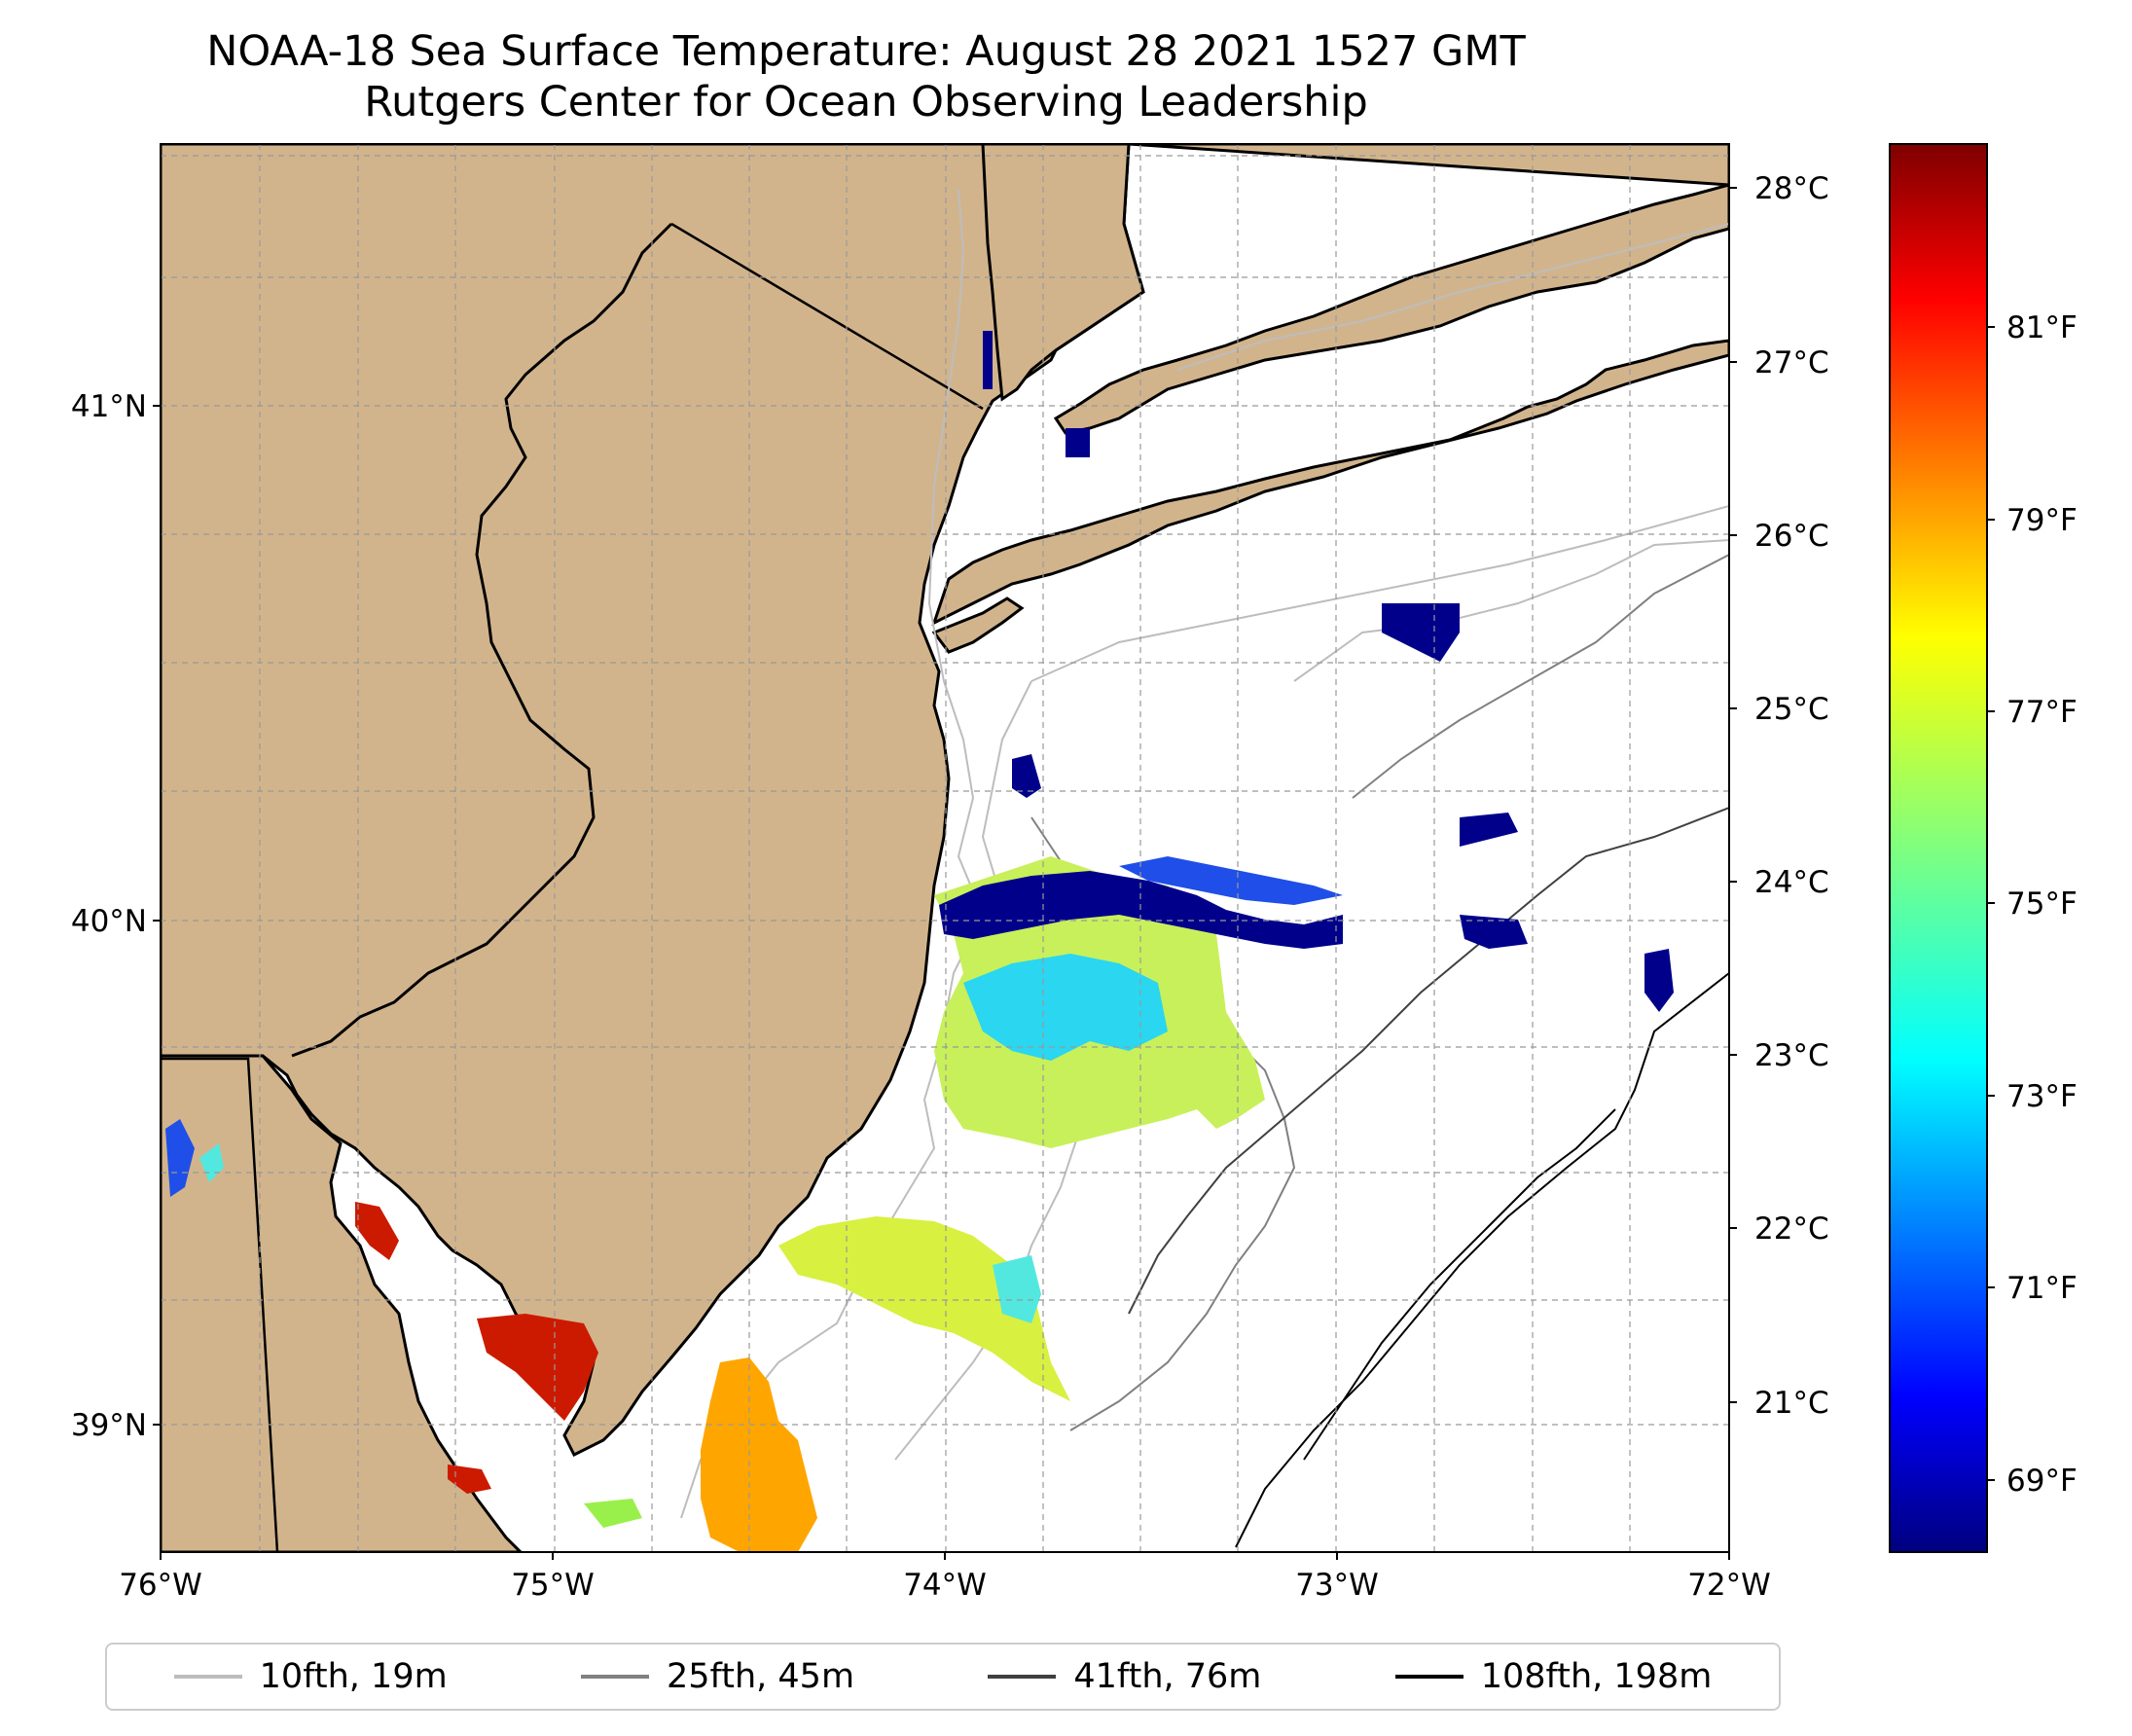 This screenshot has height=1736, width=2132. I want to click on celsius-tick-label: 23°C, so click(1791, 1055).